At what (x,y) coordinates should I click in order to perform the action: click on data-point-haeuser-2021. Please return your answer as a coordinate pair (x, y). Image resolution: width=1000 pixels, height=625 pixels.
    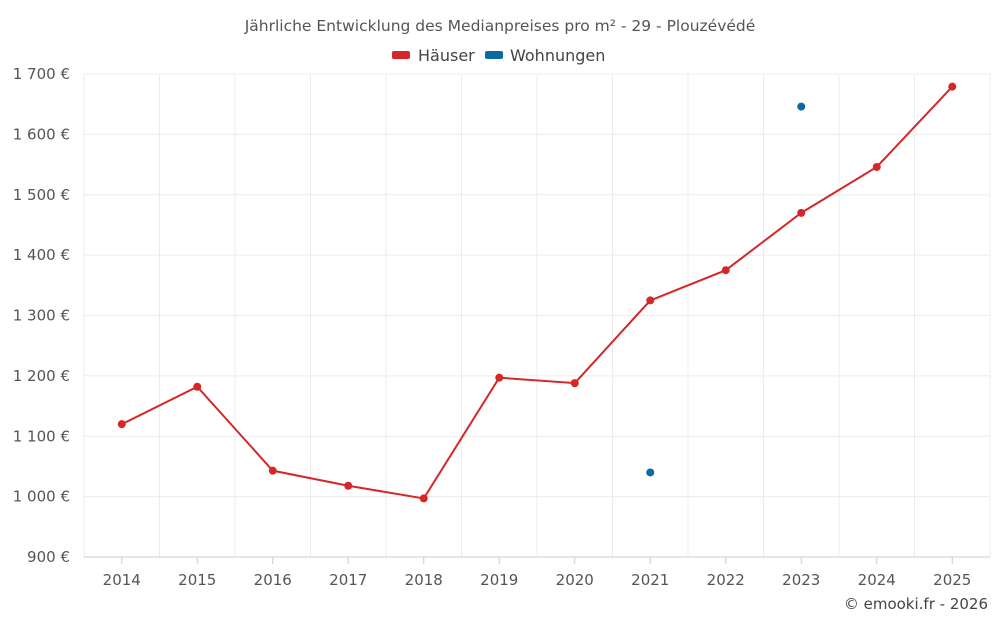
    Looking at the image, I should click on (650, 300).